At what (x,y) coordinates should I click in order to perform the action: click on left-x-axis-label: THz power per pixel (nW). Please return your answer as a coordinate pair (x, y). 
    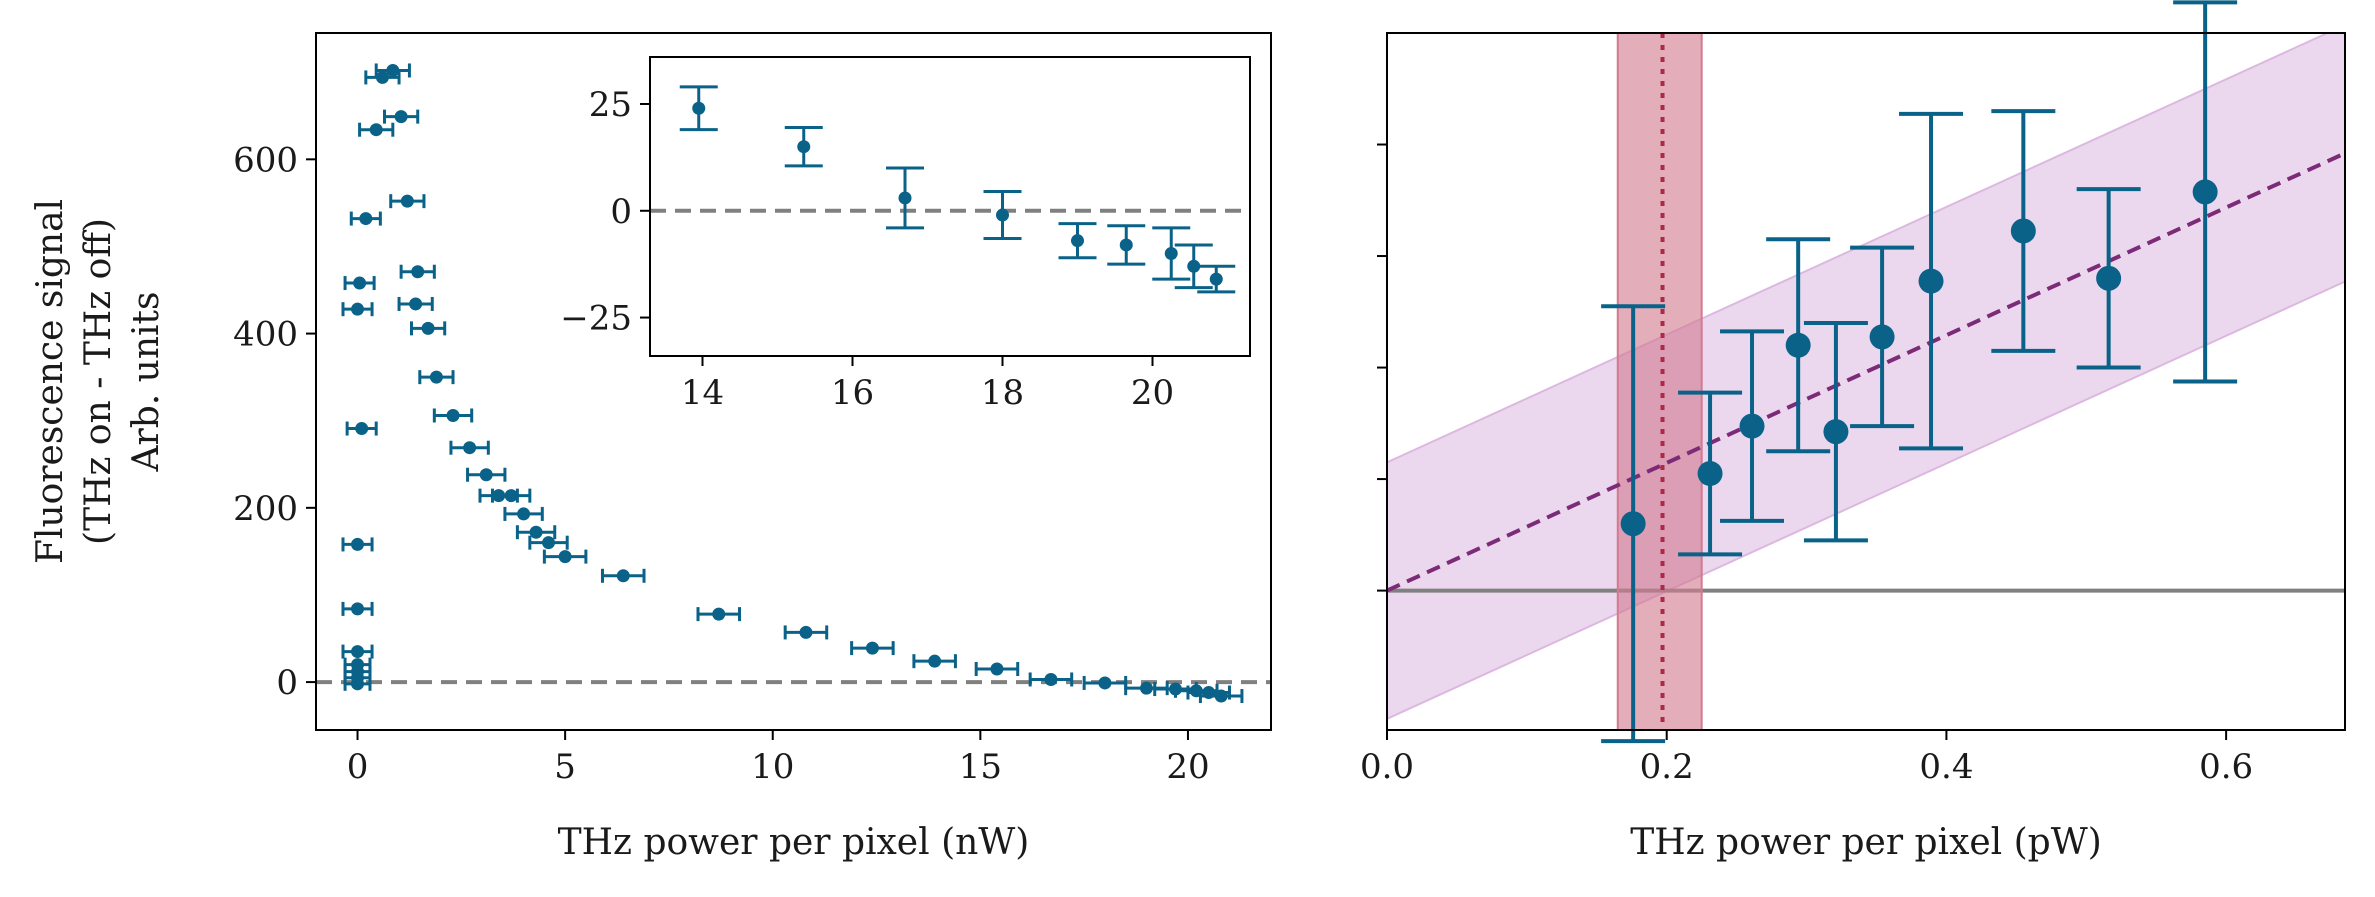
    Looking at the image, I should click on (794, 842).